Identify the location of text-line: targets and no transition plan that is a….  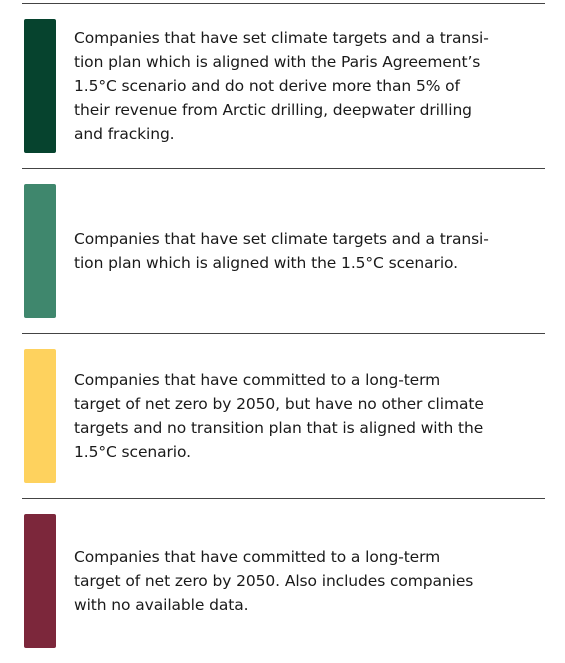
(279, 428).